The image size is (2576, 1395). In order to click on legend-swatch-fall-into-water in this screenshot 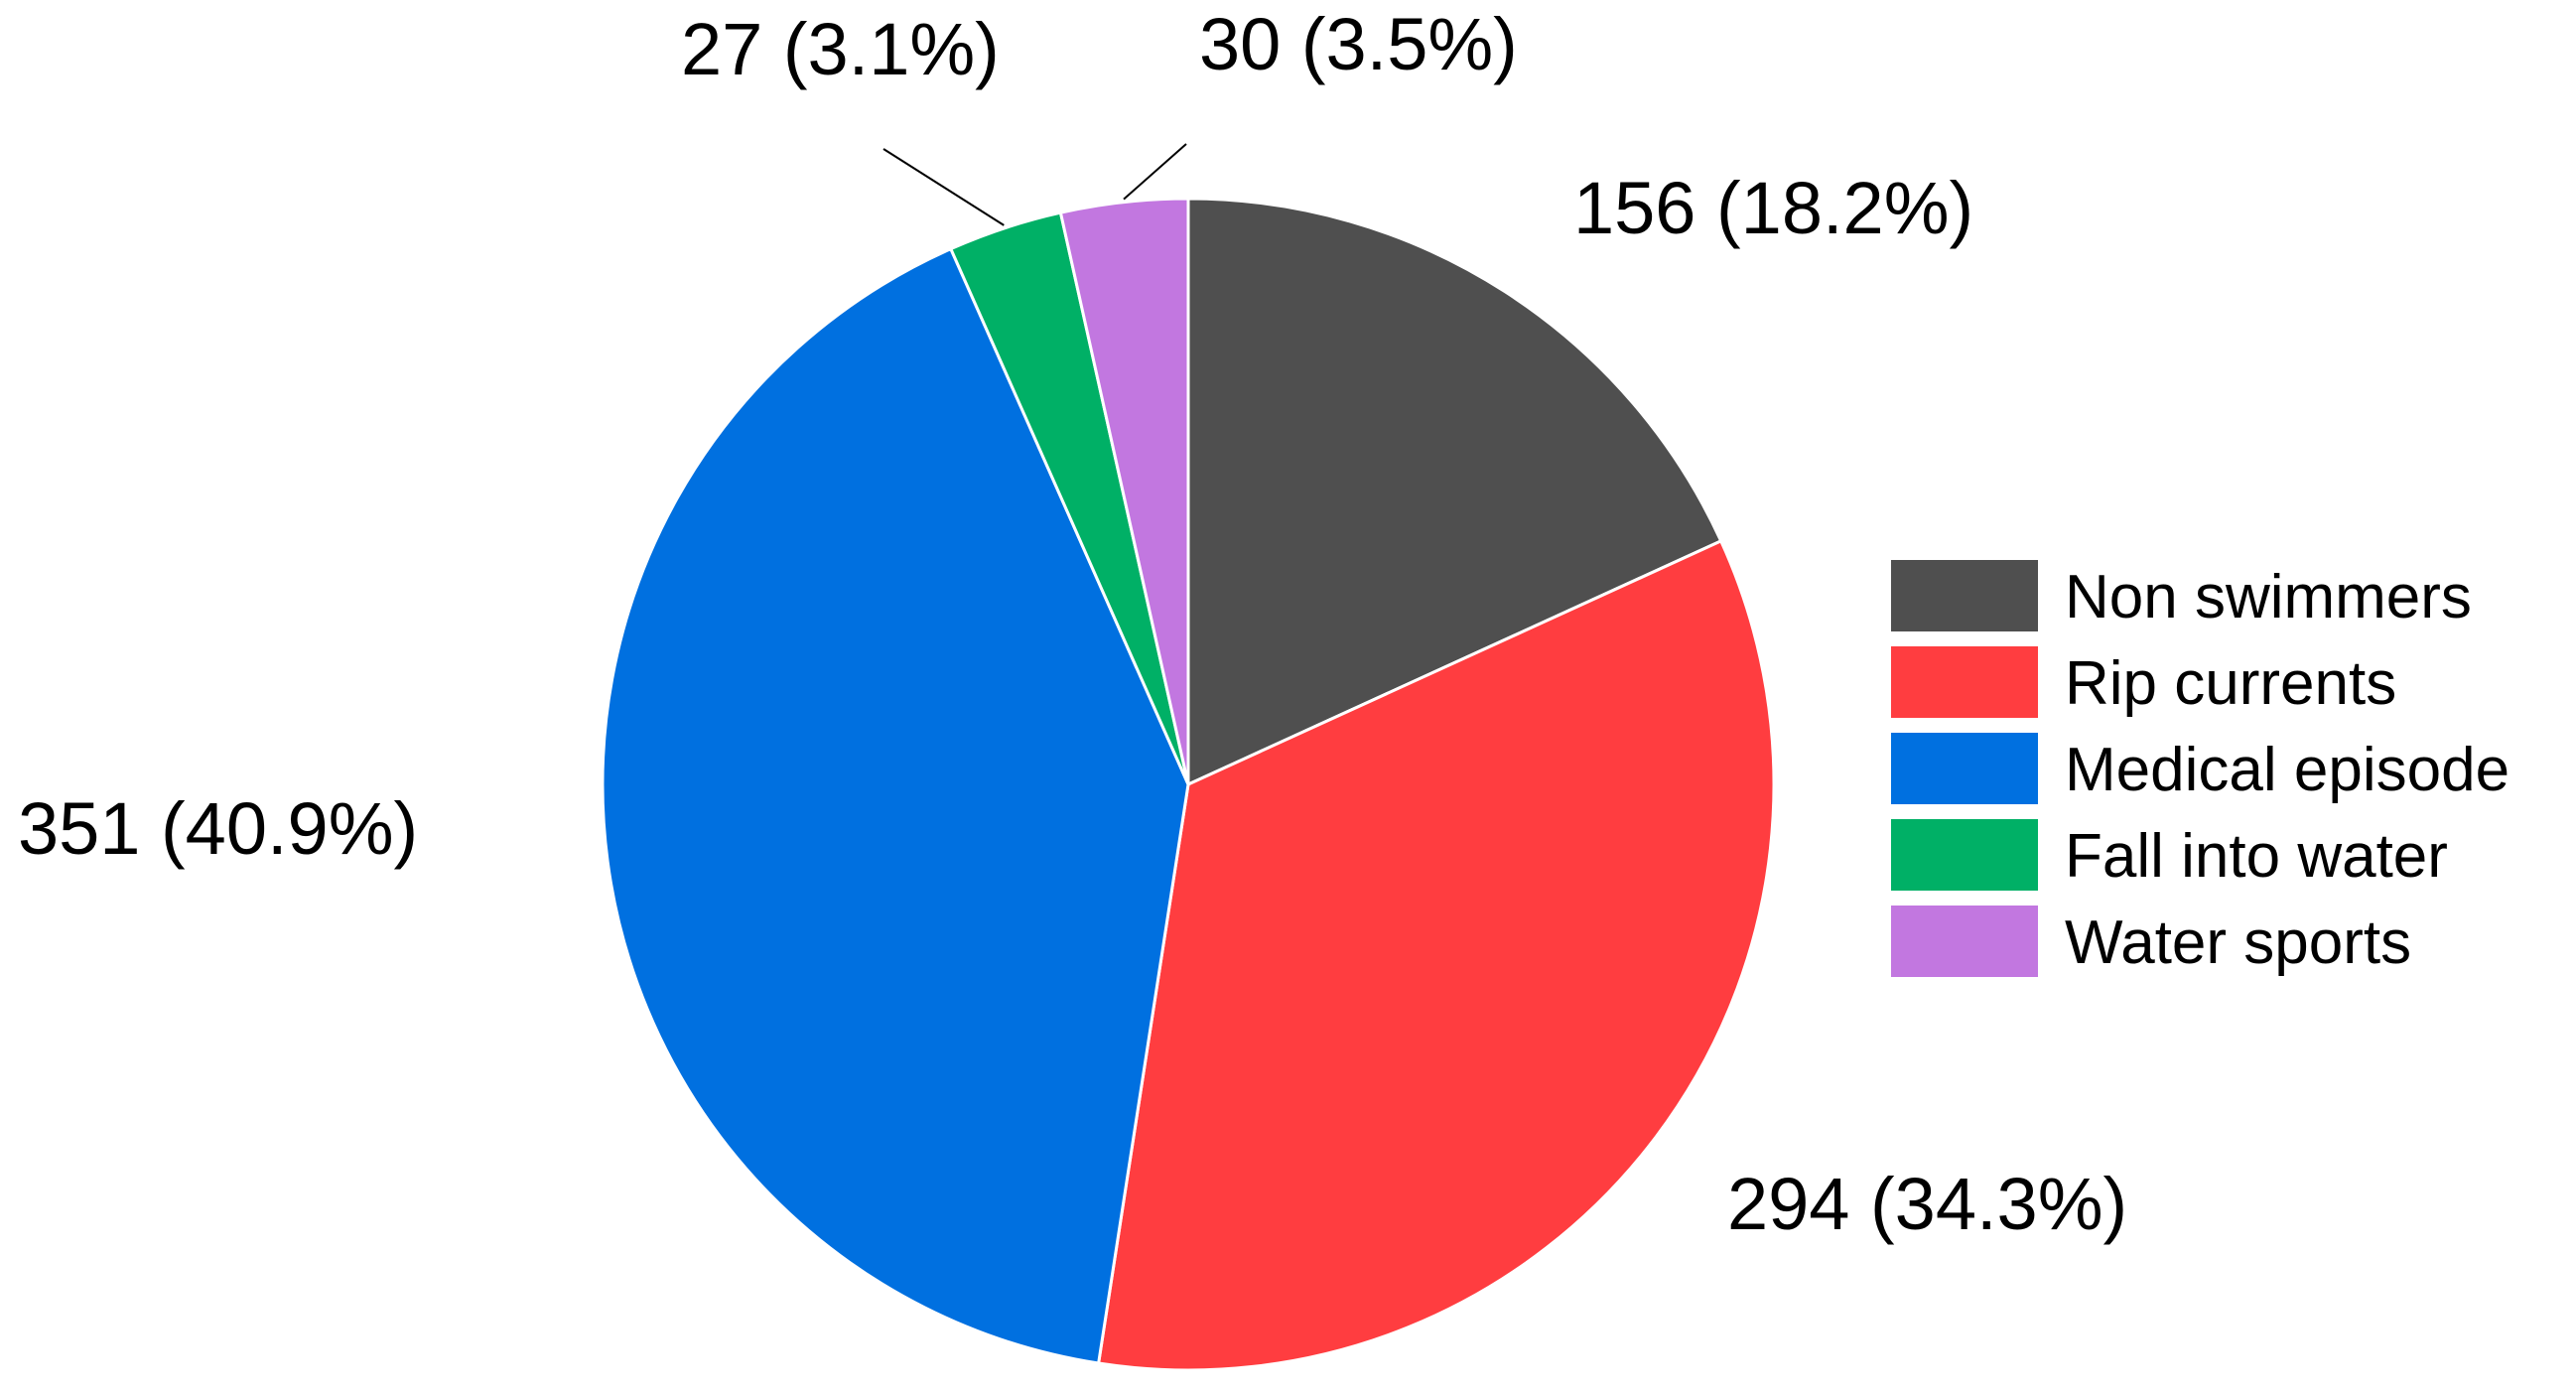, I will do `click(1964, 855)`.